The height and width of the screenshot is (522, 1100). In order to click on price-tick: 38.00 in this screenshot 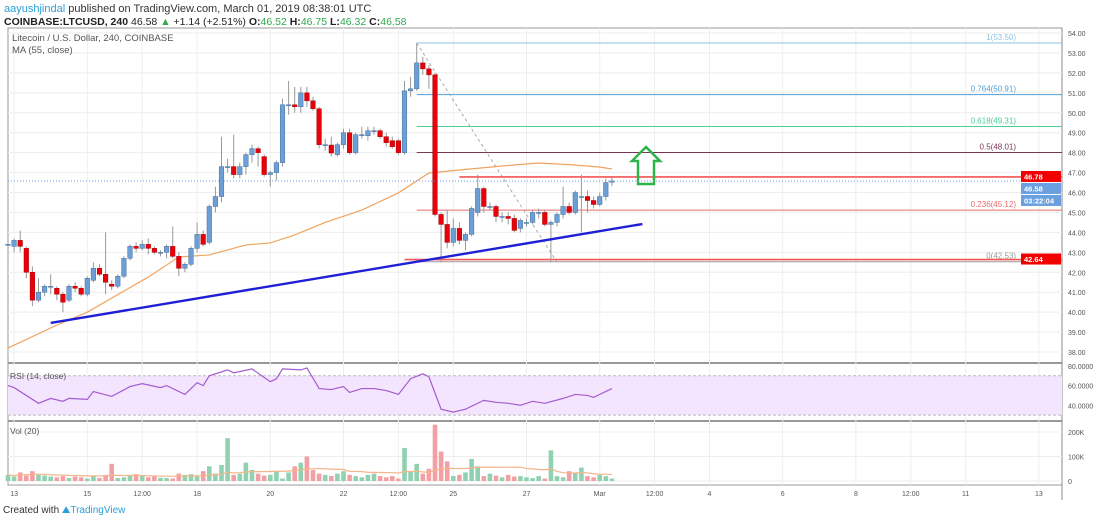, I will do `click(1077, 353)`.